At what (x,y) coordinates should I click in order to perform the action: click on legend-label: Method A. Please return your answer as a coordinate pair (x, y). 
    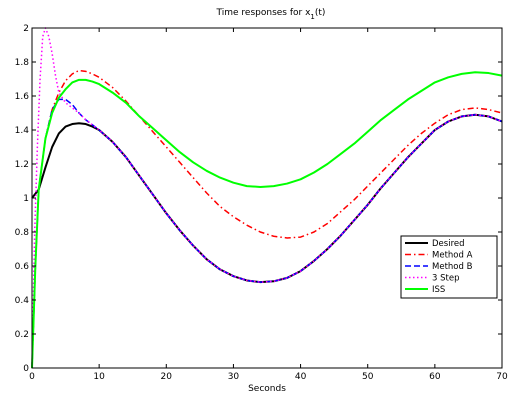
    Looking at the image, I should click on (452, 256).